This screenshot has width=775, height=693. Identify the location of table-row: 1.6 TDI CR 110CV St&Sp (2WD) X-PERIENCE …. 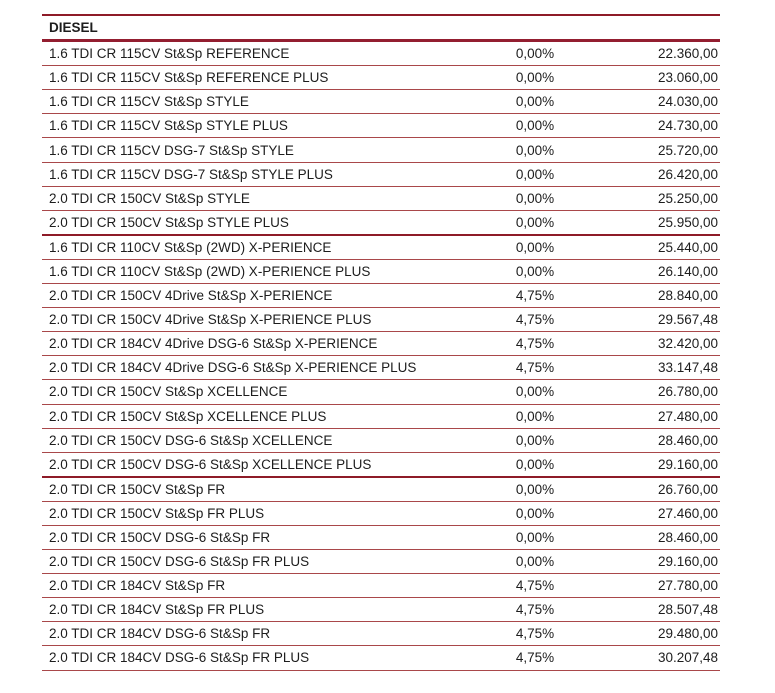
(381, 272).